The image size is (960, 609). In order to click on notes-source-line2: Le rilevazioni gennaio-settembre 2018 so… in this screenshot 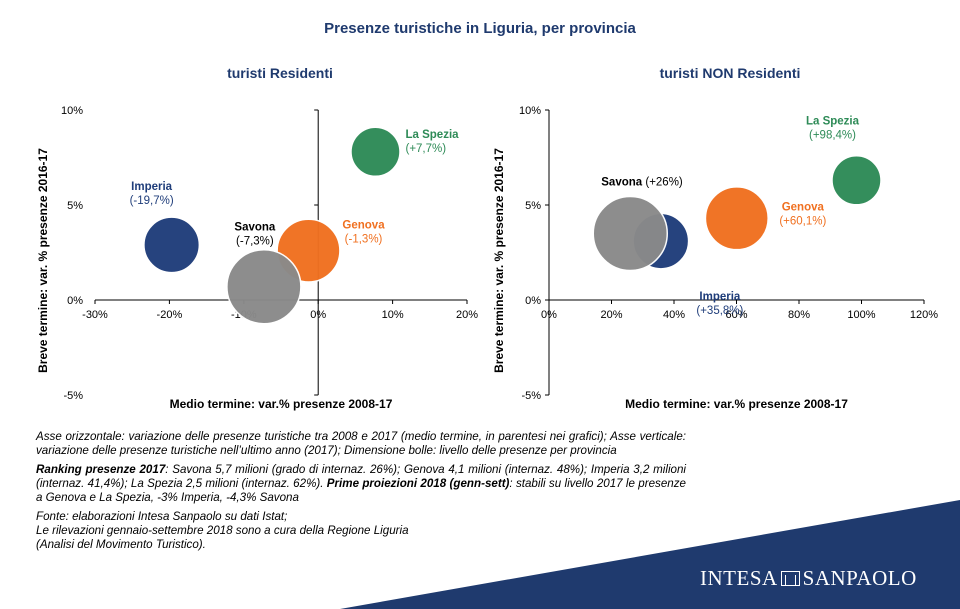, I will do `click(222, 530)`.